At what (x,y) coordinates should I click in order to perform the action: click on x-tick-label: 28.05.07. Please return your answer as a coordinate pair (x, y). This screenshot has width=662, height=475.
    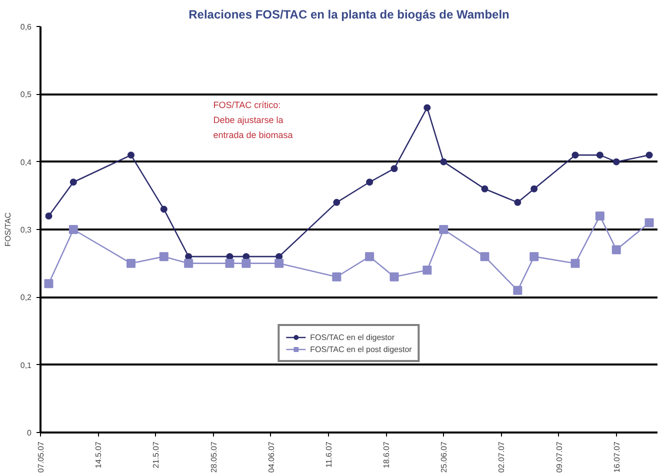
    Looking at the image, I should click on (213, 456).